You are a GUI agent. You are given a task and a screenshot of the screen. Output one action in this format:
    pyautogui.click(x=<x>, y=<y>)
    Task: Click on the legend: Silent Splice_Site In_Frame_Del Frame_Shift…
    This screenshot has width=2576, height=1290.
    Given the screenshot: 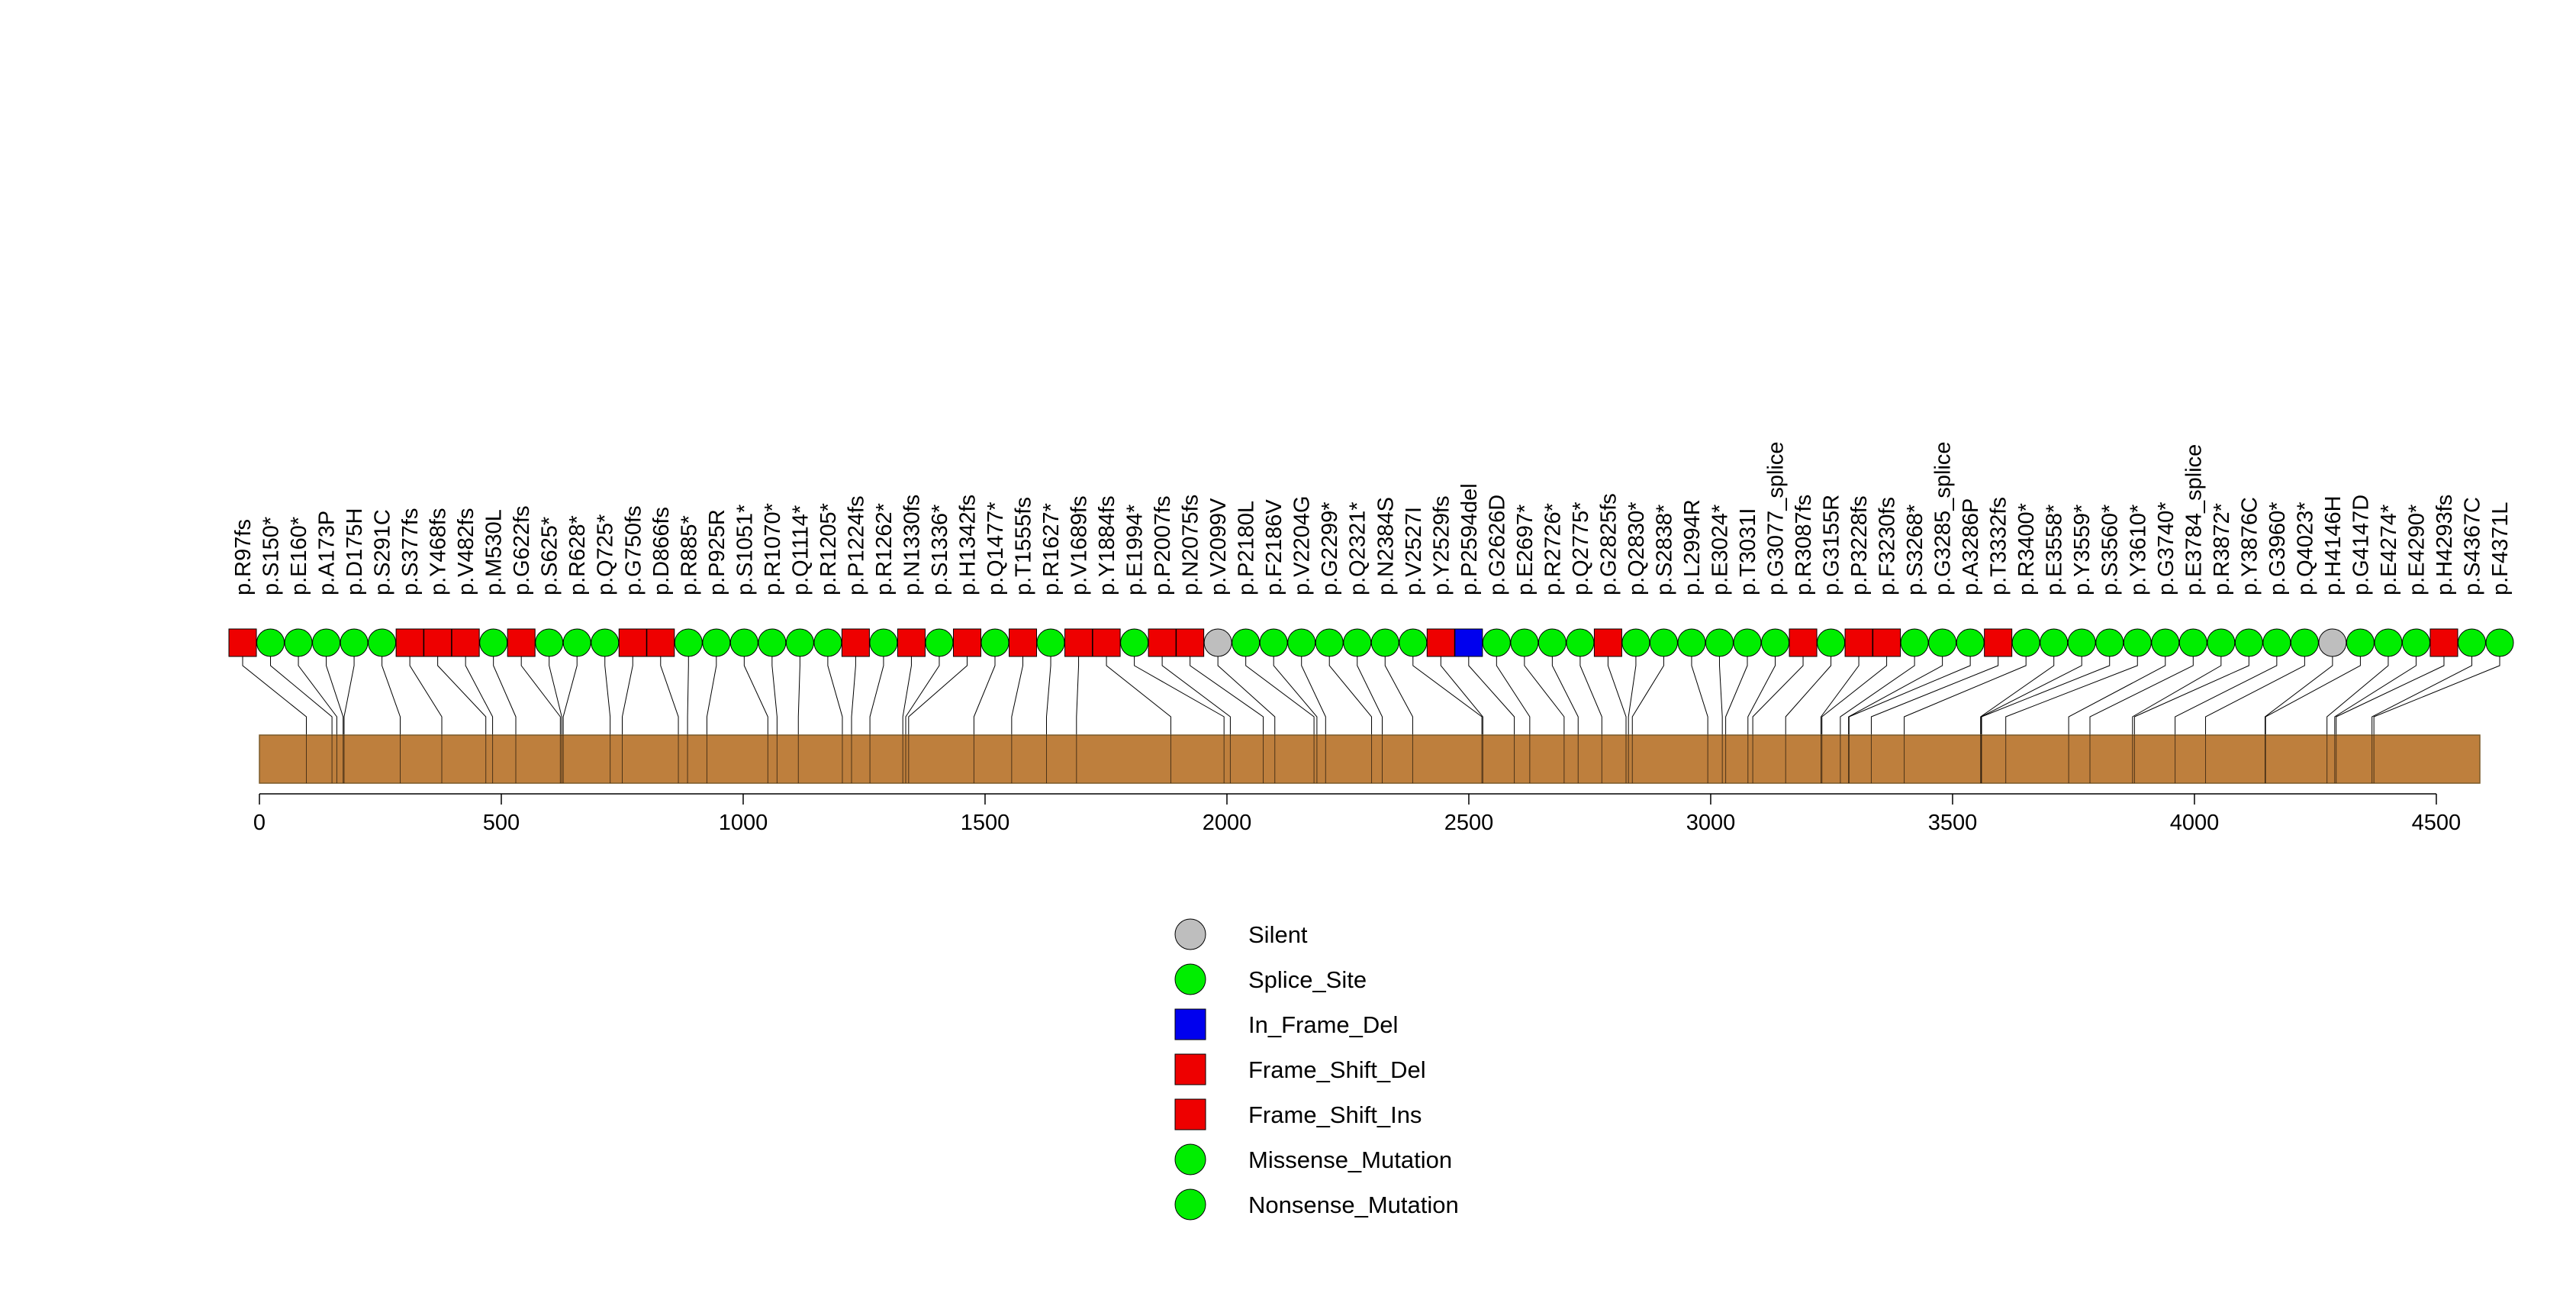 What is the action you would take?
    pyautogui.click(x=1316, y=1069)
    